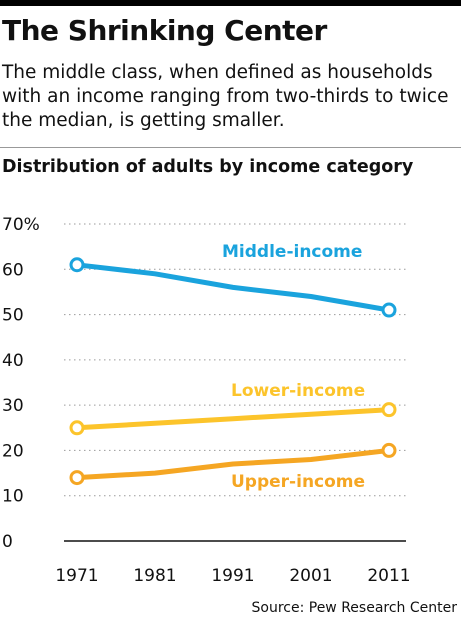  I want to click on y-tick-label: 0, so click(7, 542).